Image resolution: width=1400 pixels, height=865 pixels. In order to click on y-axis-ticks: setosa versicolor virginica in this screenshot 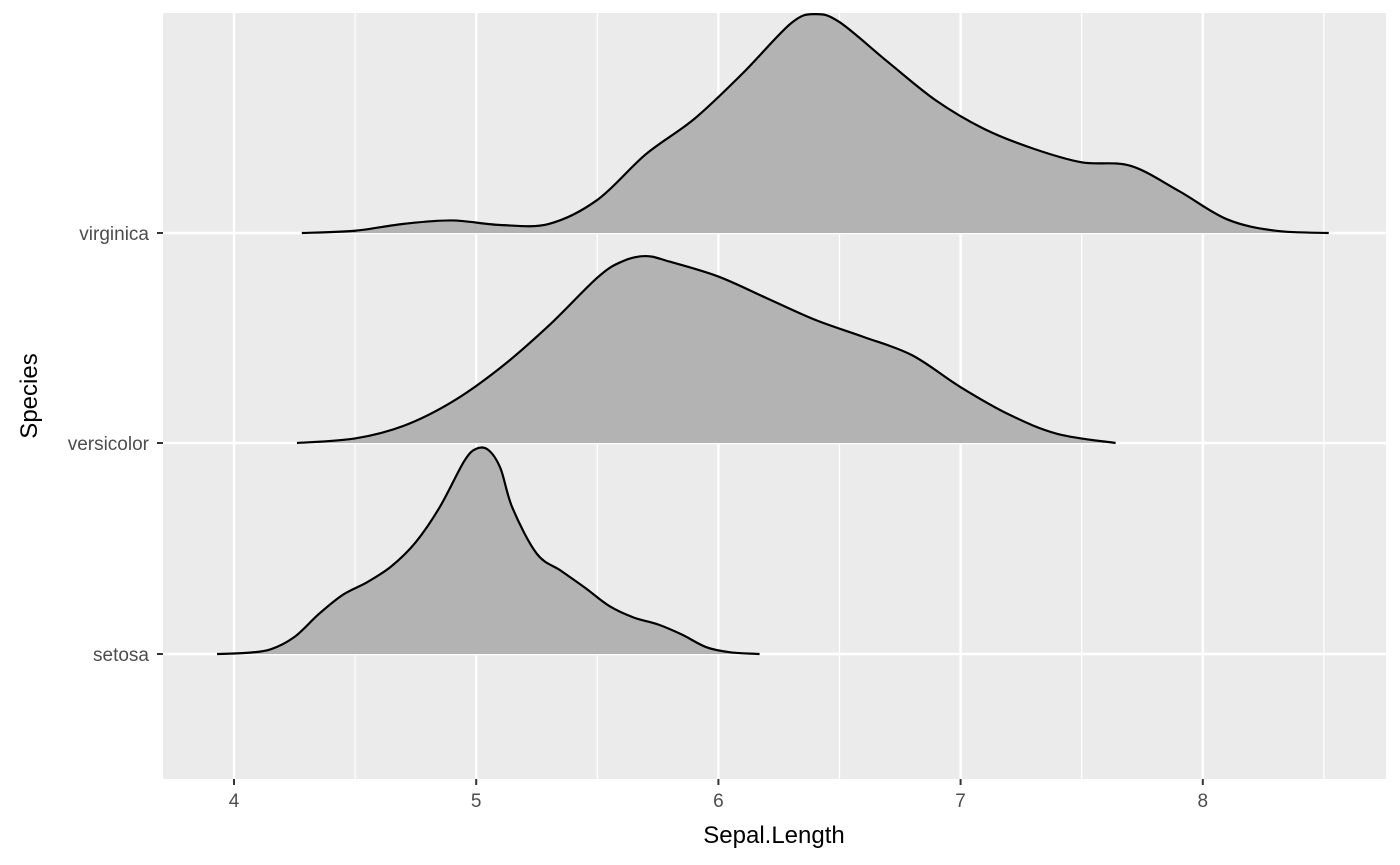, I will do `click(115, 445)`.